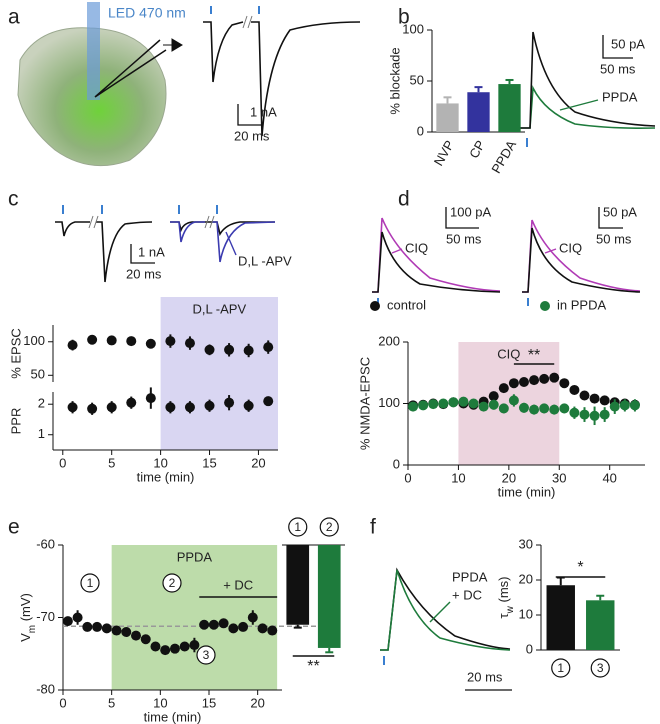 The width and height of the screenshot is (660, 724). I want to click on axis-title-part: w, so click(510, 609).